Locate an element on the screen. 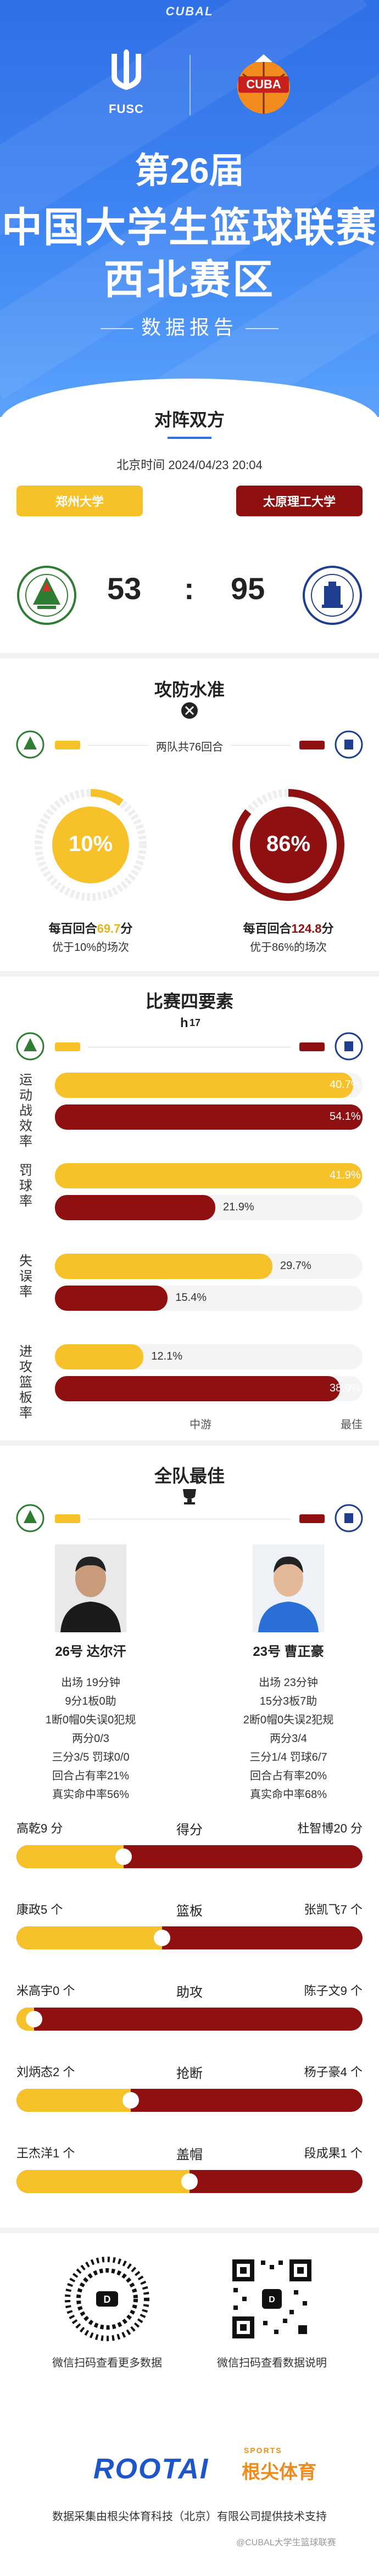  tyut-crest-icon is located at coordinates (332, 596).